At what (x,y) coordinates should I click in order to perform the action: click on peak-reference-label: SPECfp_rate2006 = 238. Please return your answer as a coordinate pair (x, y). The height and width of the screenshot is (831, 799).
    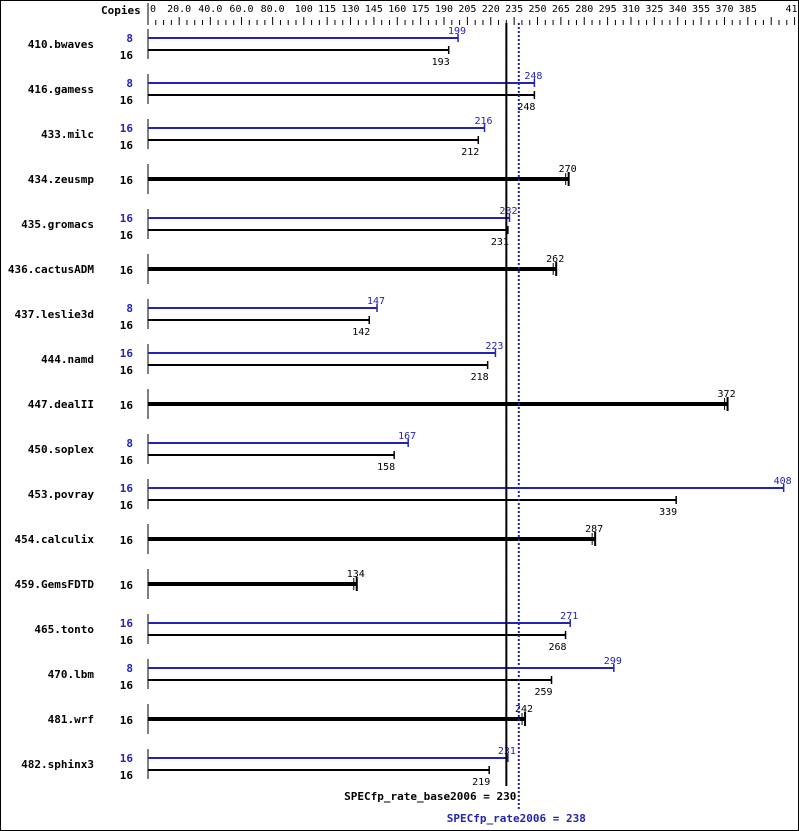
    Looking at the image, I should click on (516, 818).